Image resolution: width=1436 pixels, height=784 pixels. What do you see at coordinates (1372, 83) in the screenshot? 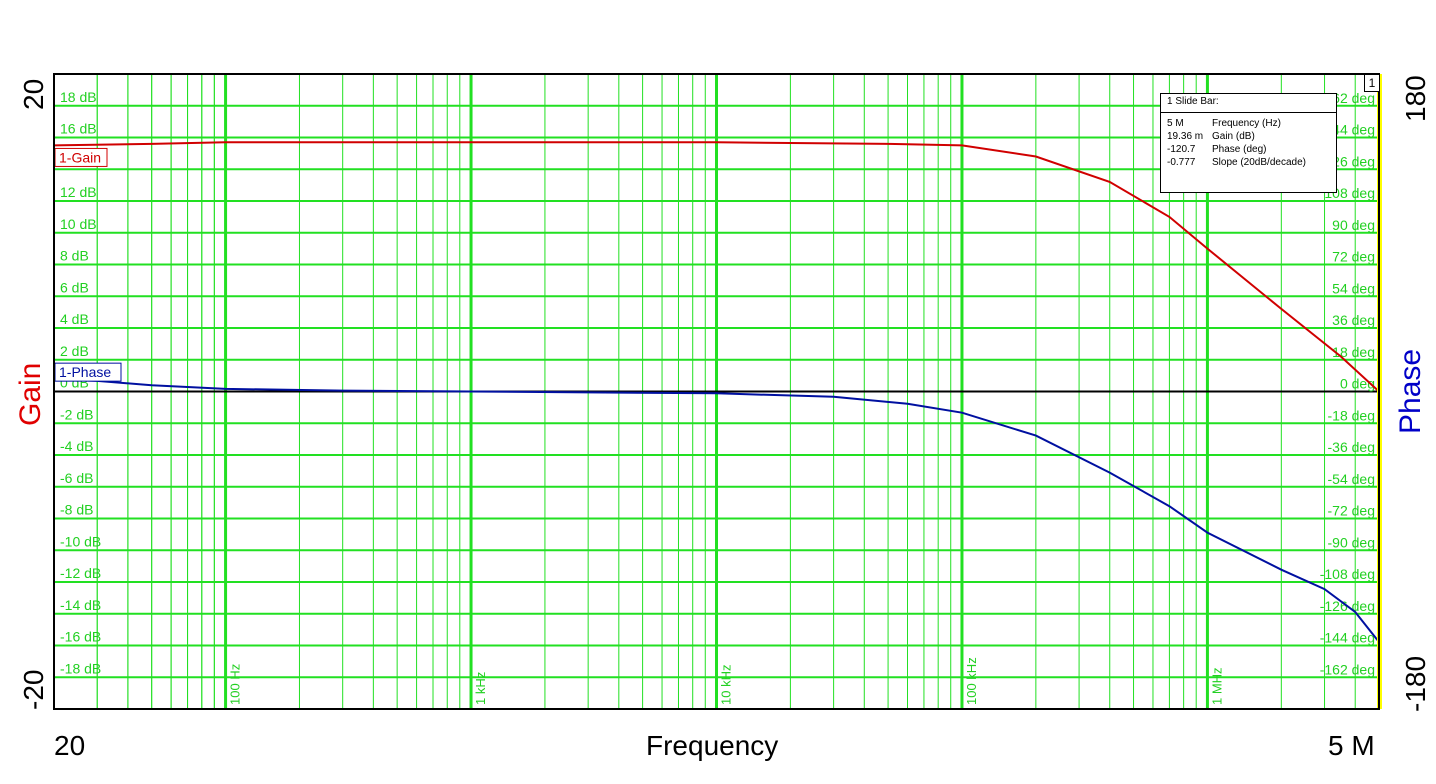
I see `cursor-tag: 1` at bounding box center [1372, 83].